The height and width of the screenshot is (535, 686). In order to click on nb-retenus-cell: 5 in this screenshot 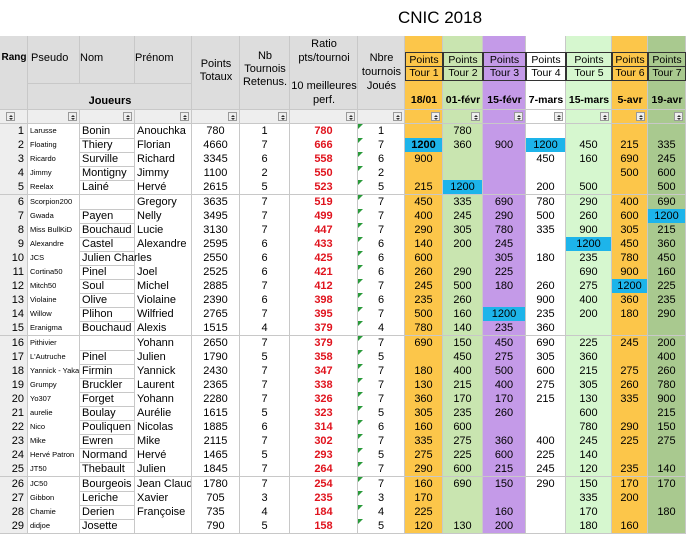, I will do `click(265, 357)`.